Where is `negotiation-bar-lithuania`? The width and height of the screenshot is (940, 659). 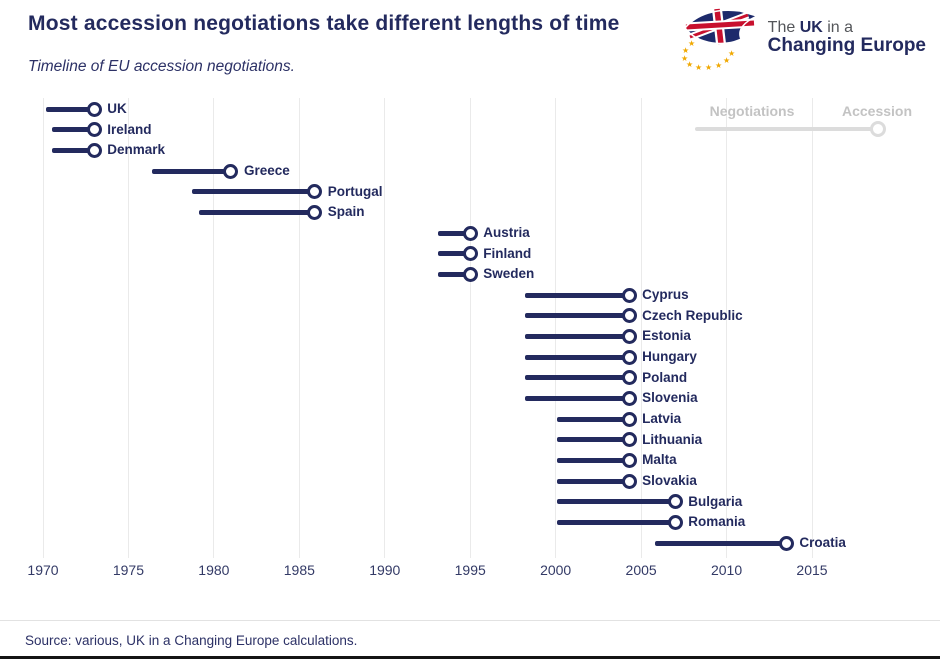 negotiation-bar-lithuania is located at coordinates (593, 440).